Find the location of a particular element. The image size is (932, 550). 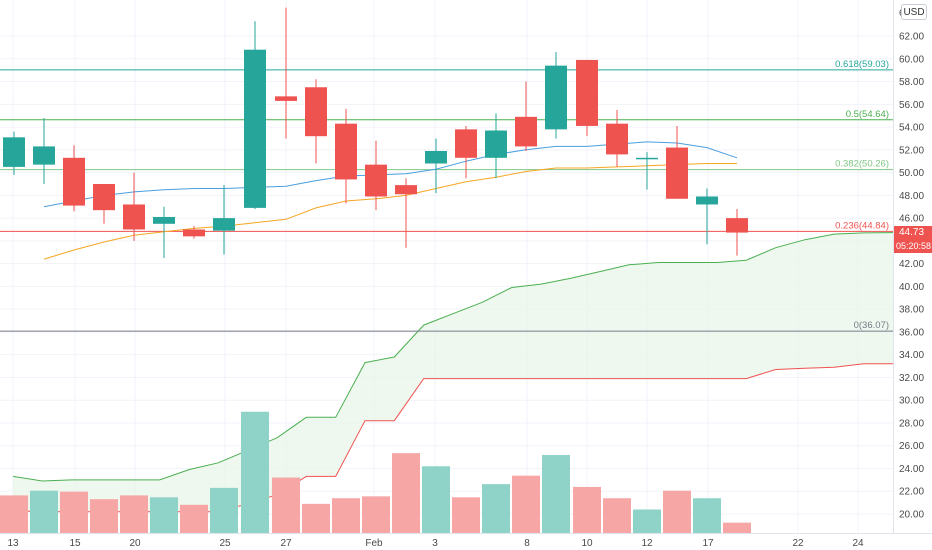

time-axis: 13 15 20 25 27 Feb 3 8 10 12 17 22 24 is located at coordinates (435, 543).